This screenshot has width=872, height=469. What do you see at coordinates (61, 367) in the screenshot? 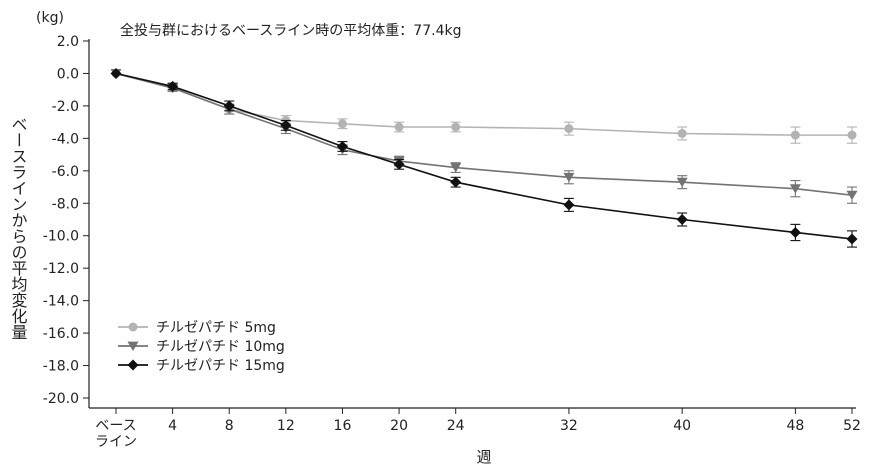
I see `y-tick-label: -18.0` at bounding box center [61, 367].